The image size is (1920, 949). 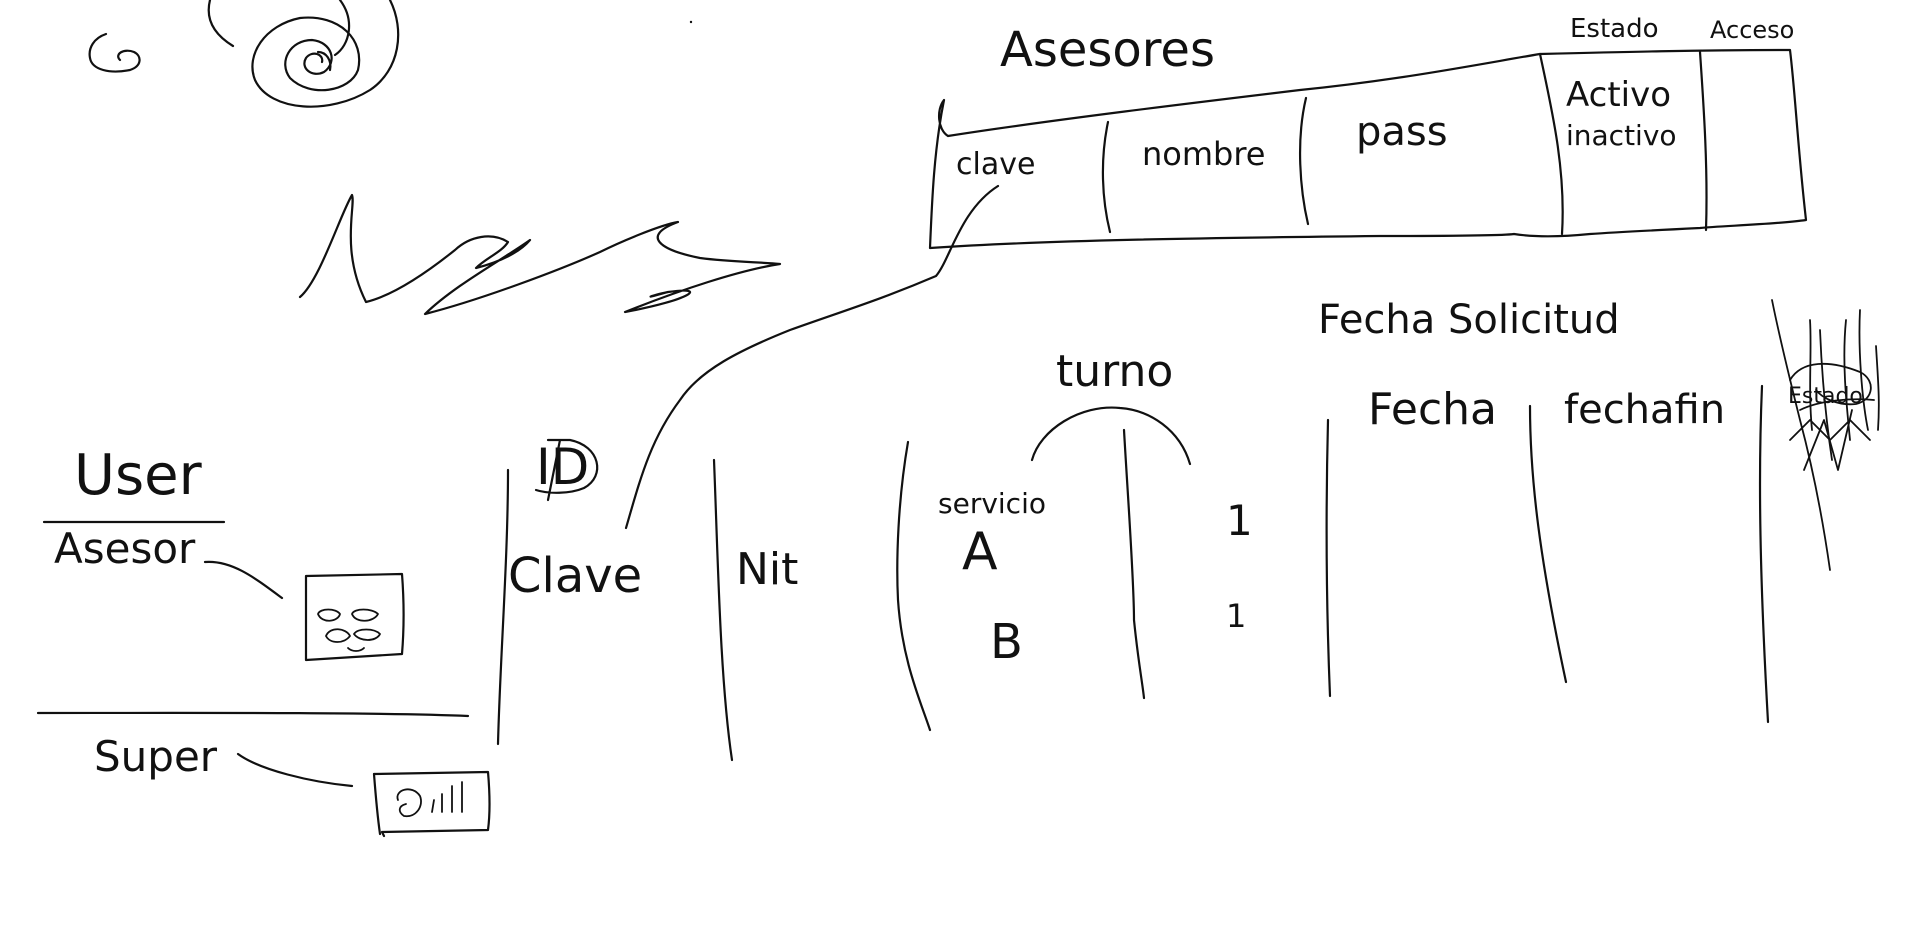 I want to click on id-strike, so click(x=566, y=470).